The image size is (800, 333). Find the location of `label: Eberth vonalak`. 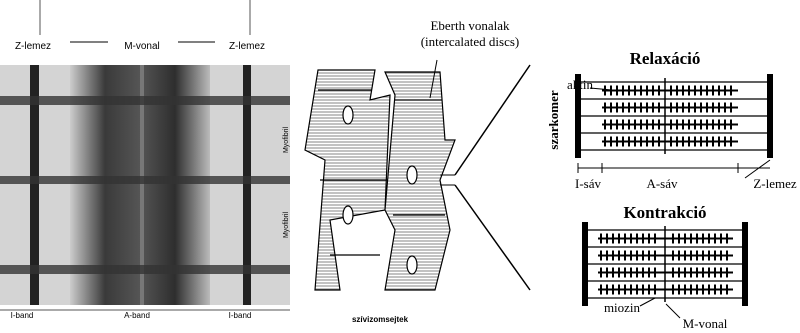

label: Eberth vonalak is located at coordinates (470, 25).